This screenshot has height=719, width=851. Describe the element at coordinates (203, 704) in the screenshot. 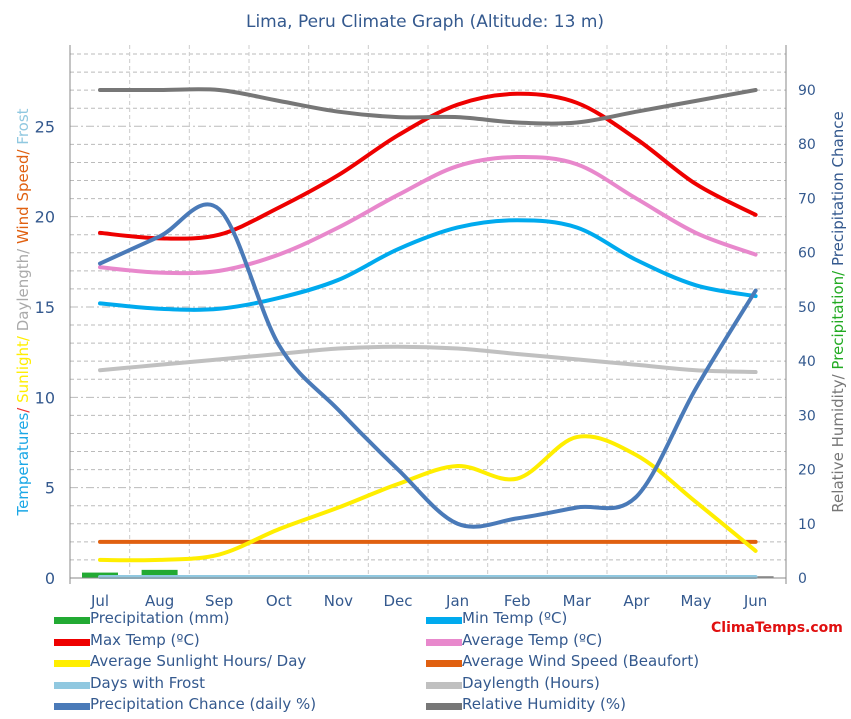

I see `legend-label: Precipitation Chance (daily %)` at that location.